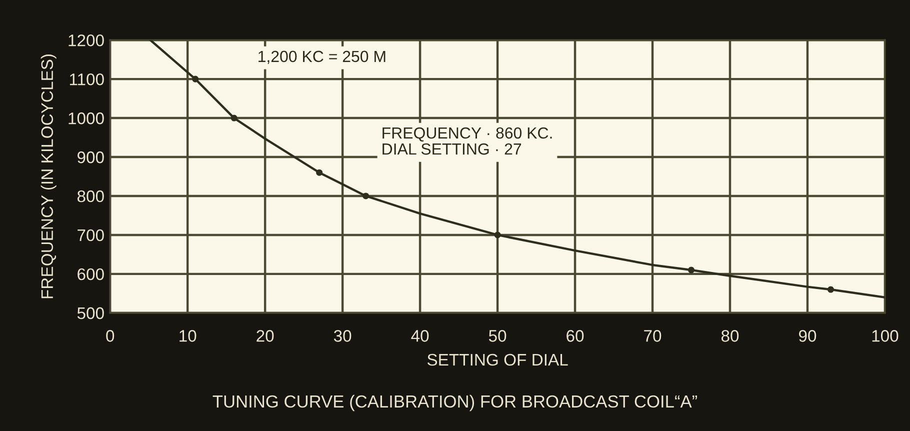 This screenshot has width=910, height=431. I want to click on x-tick-label: 60, so click(575, 336).